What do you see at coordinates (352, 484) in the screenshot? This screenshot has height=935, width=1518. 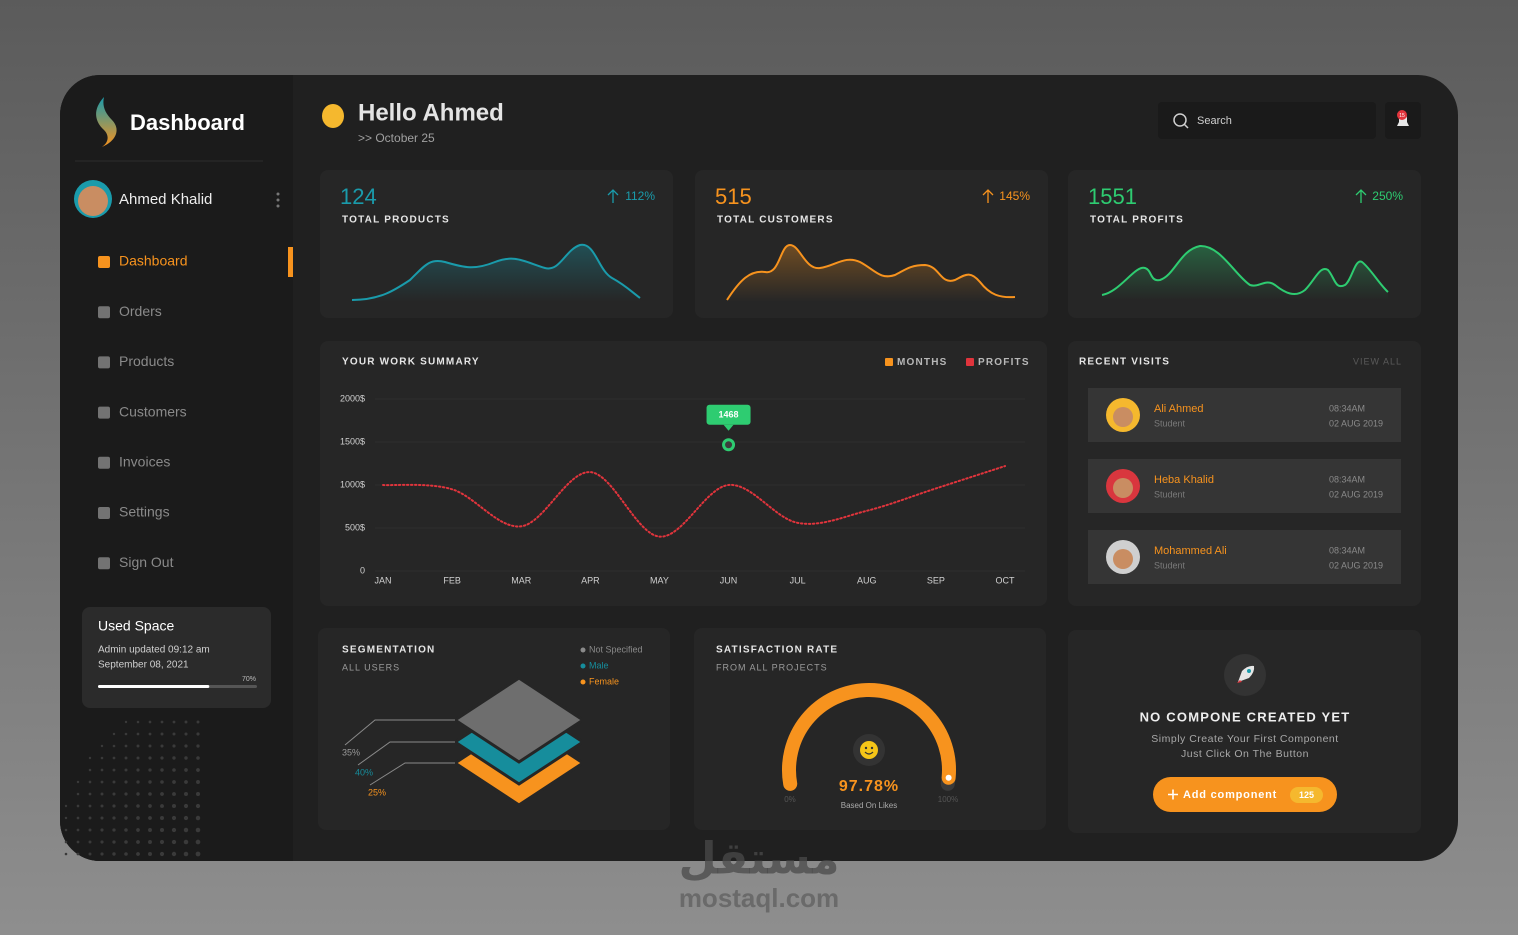 I see `y-tick-label: 1000$` at bounding box center [352, 484].